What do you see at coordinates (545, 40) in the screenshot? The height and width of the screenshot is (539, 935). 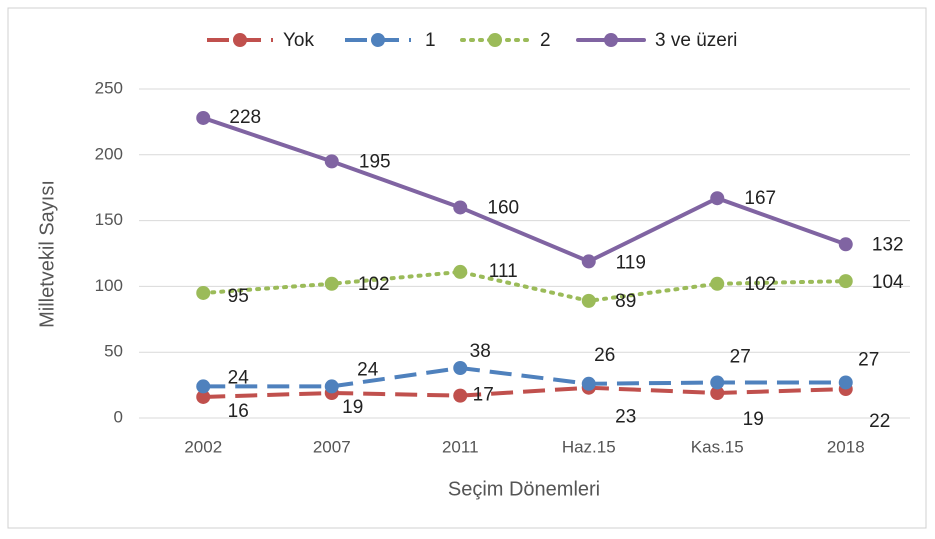 I see `legend-label: 2` at bounding box center [545, 40].